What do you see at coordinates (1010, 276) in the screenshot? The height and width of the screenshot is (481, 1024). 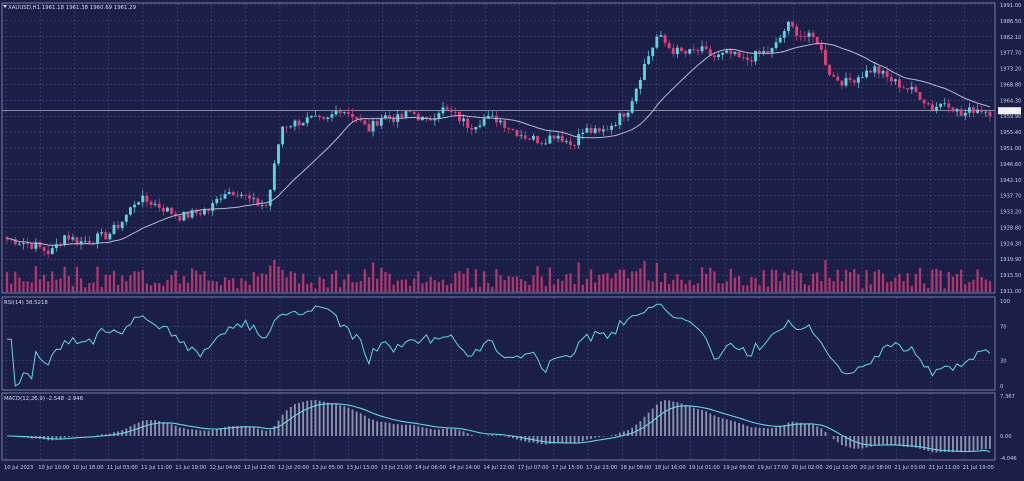 I see `price-axis-label: 1915.50` at bounding box center [1010, 276].